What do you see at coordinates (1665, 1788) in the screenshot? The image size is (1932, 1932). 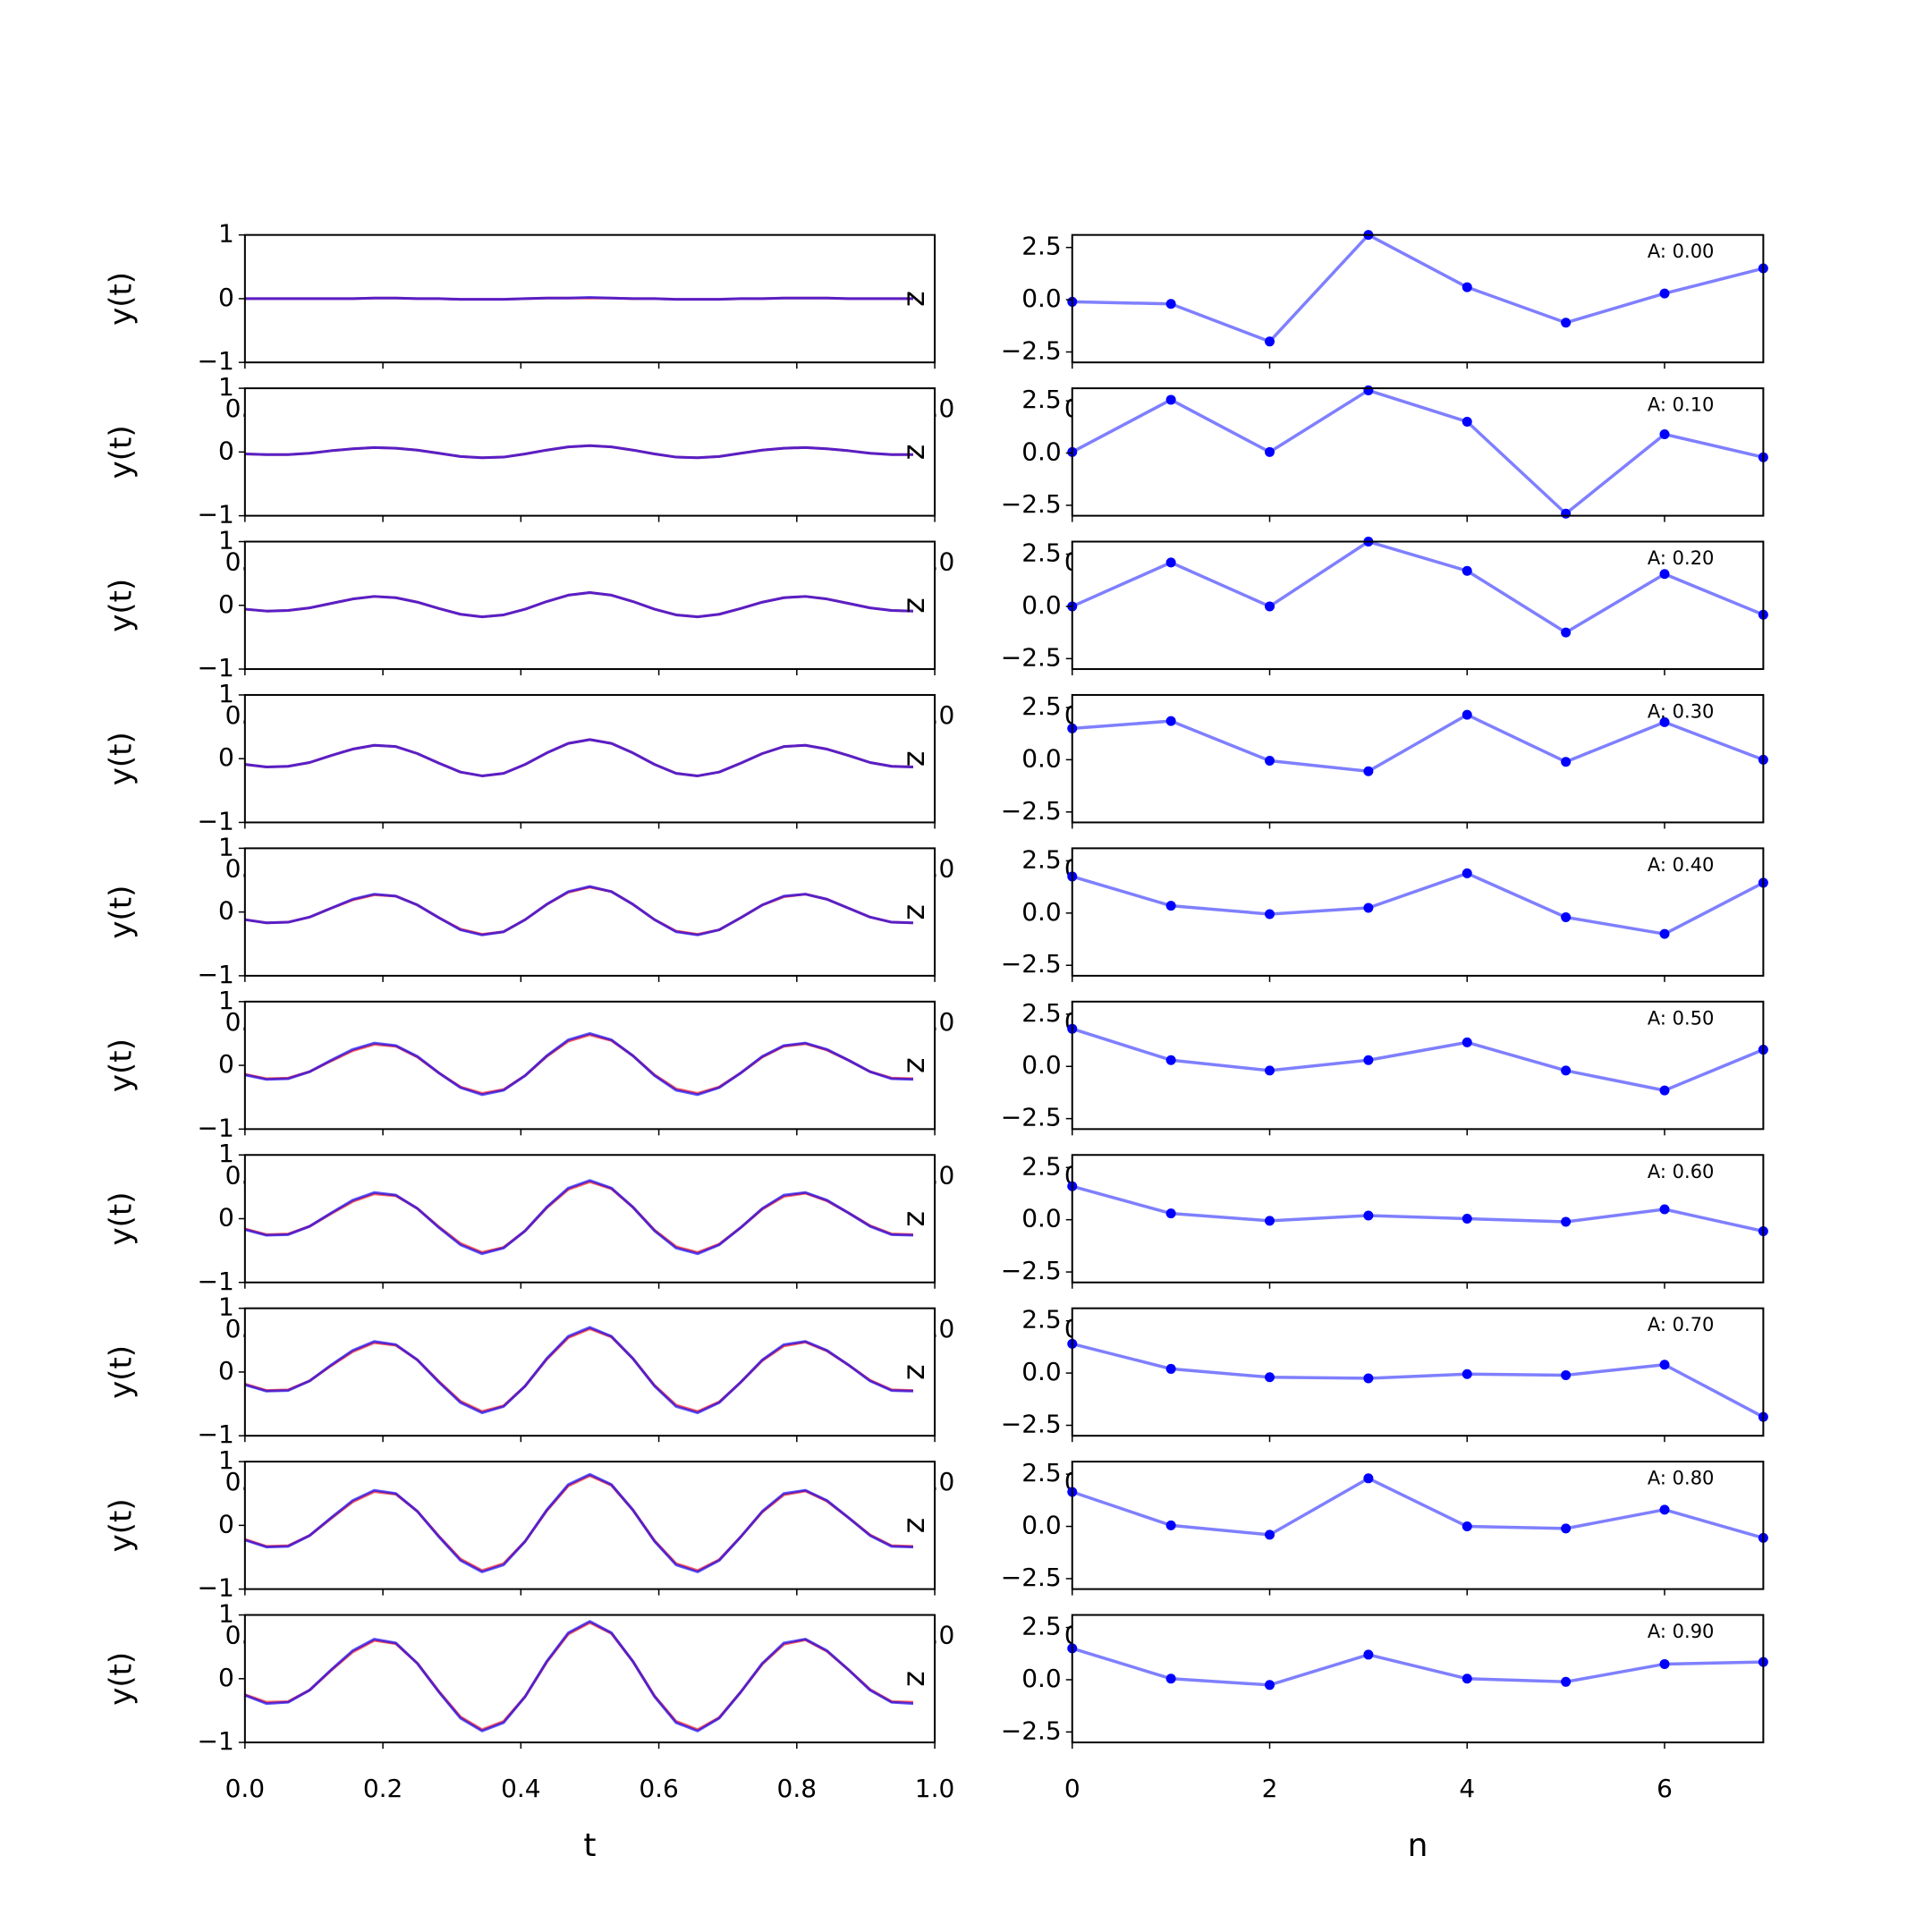 I see `x-tick-label: 6` at bounding box center [1665, 1788].